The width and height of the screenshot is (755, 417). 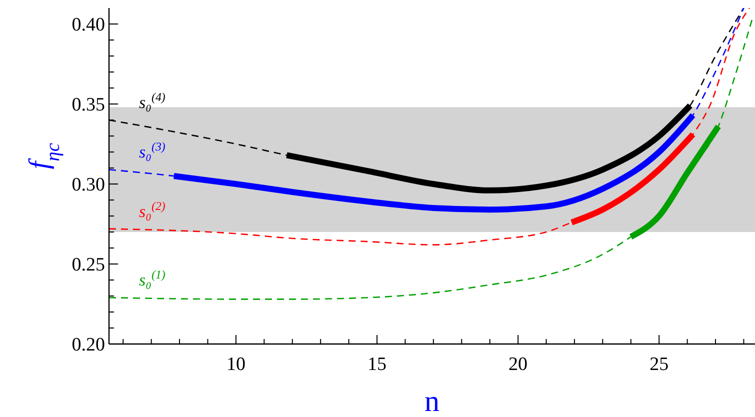 What do you see at coordinates (518, 364) in the screenshot?
I see `x-tick-label: 20` at bounding box center [518, 364].